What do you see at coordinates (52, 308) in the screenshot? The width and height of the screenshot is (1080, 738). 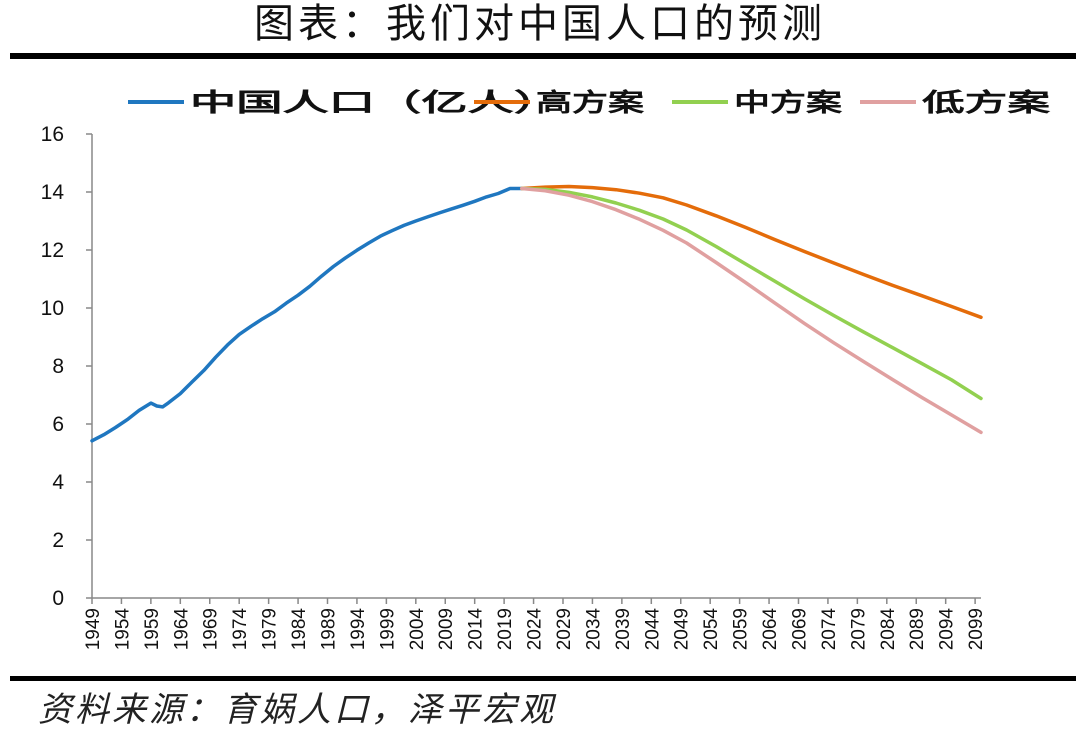 I see `y-tick-label: 10` at bounding box center [52, 308].